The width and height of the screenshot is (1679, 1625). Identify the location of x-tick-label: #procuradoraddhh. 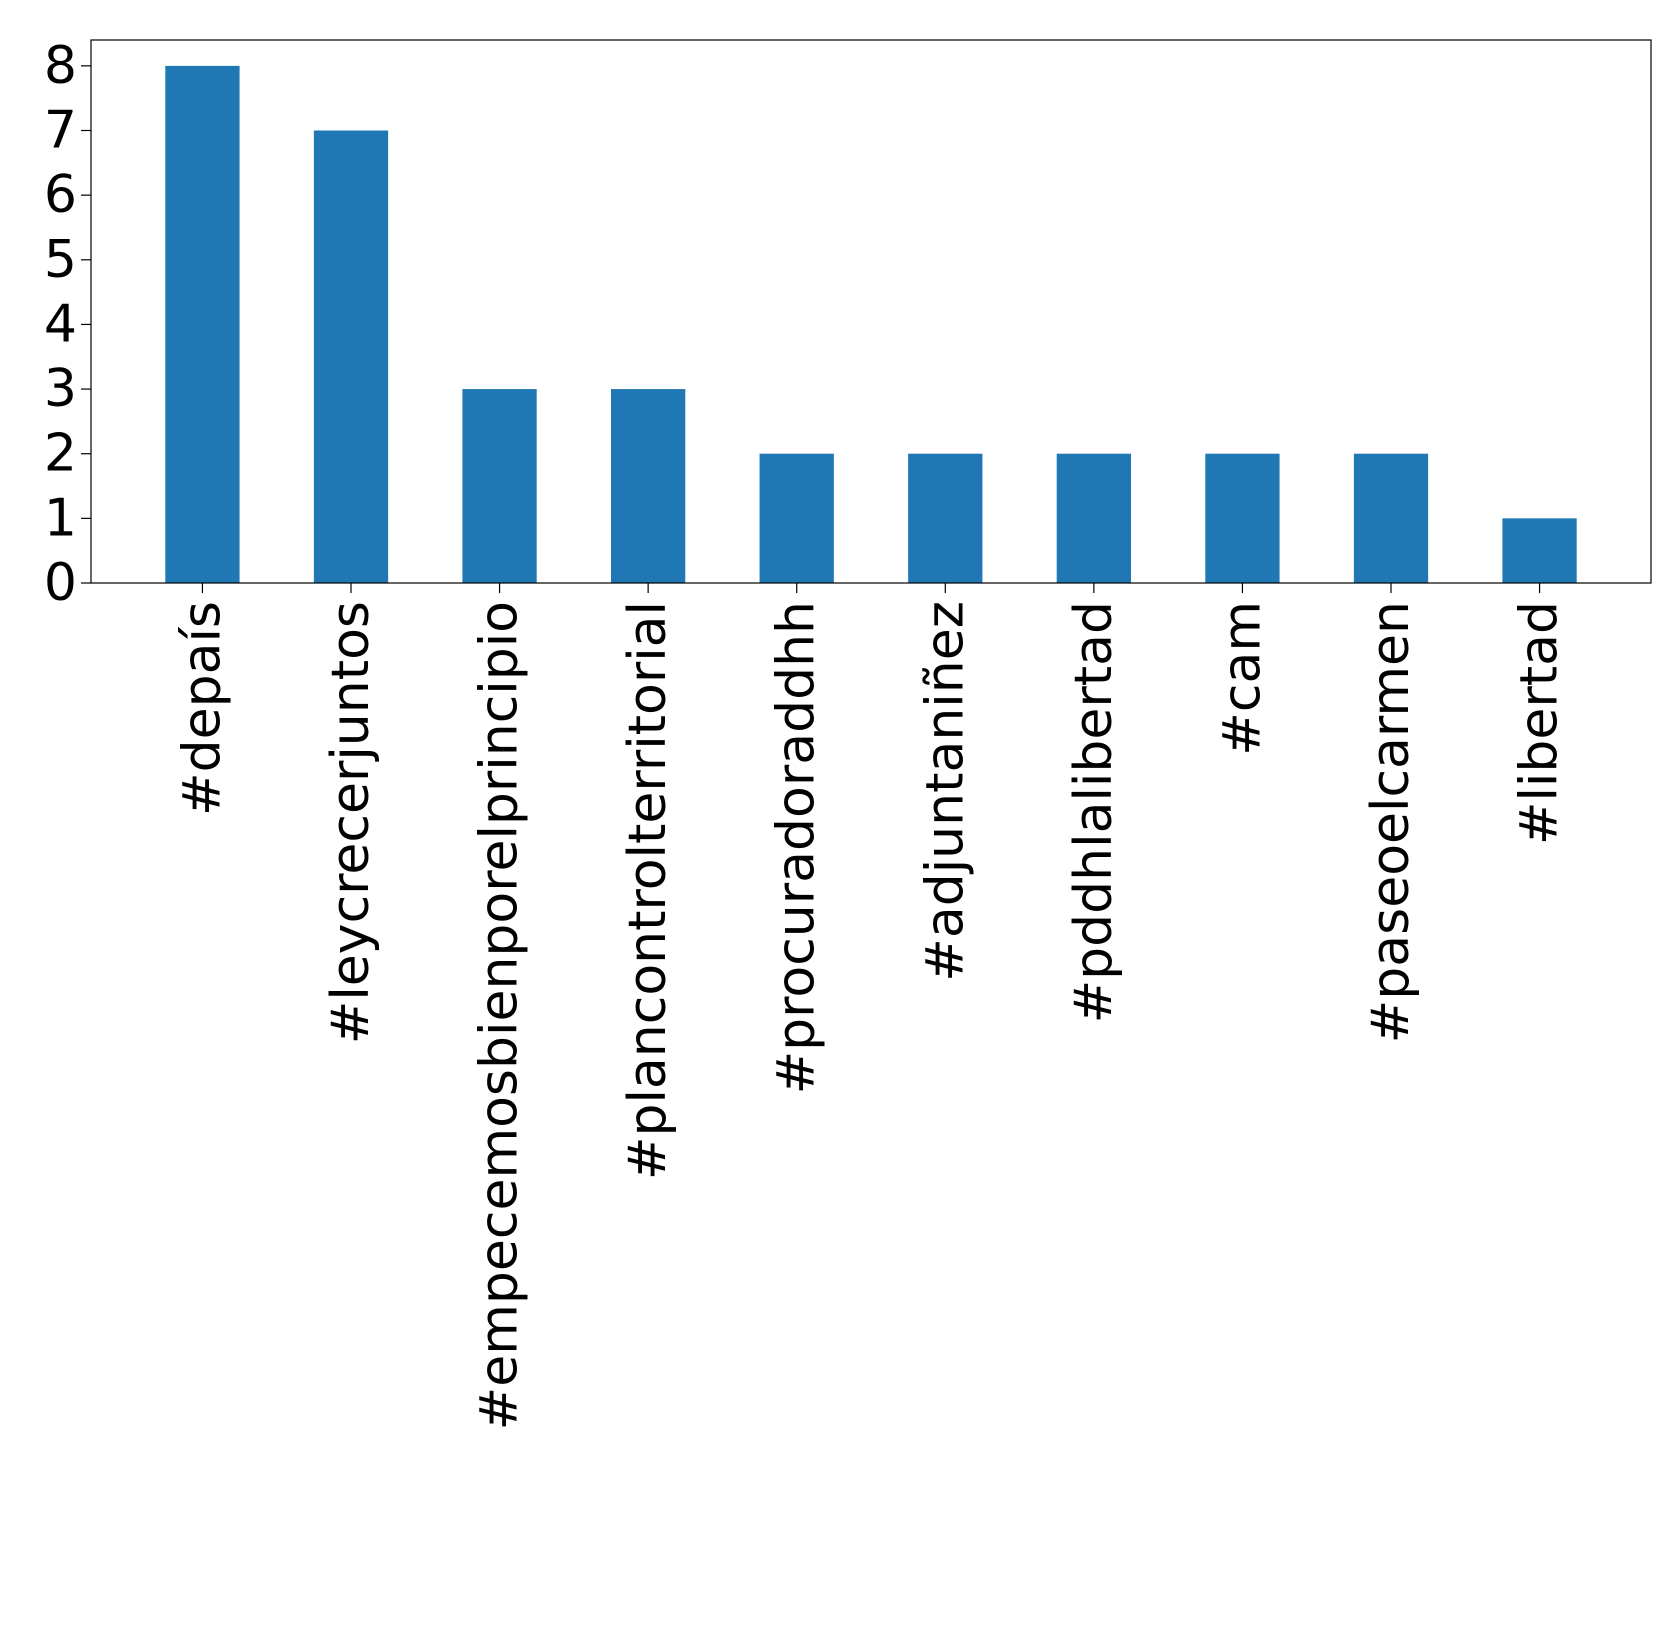
(797, 847).